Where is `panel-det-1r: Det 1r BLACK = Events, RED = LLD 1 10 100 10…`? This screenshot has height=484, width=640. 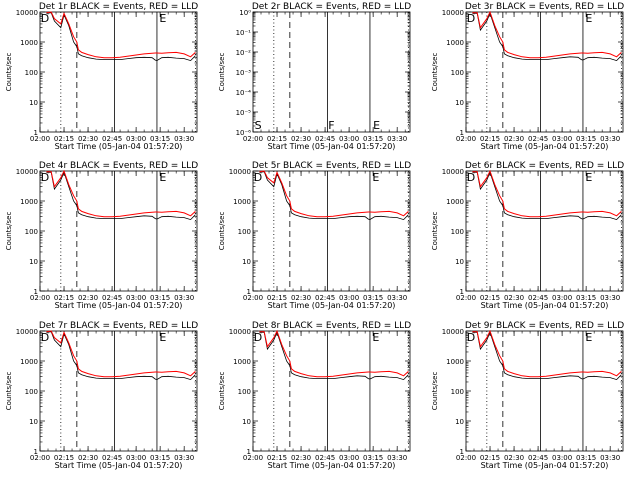 panel-det-1r: Det 1r BLACK = Events, RED = LLD 1 10 100 10… is located at coordinates (101, 76).